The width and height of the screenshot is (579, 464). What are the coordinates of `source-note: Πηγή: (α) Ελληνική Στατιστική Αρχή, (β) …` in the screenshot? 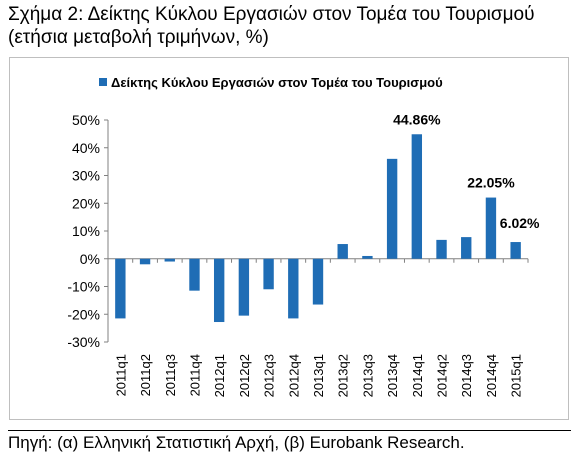 It's located at (236, 442).